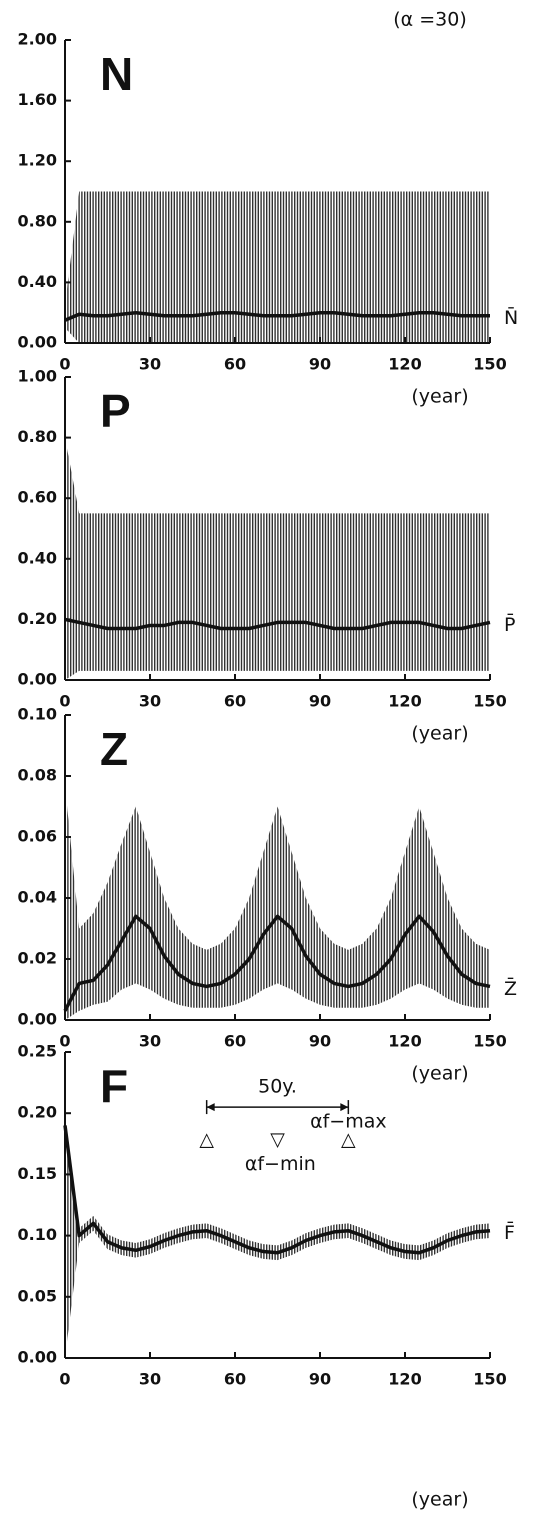  I want to click on series-label: N̄, so click(511, 317).